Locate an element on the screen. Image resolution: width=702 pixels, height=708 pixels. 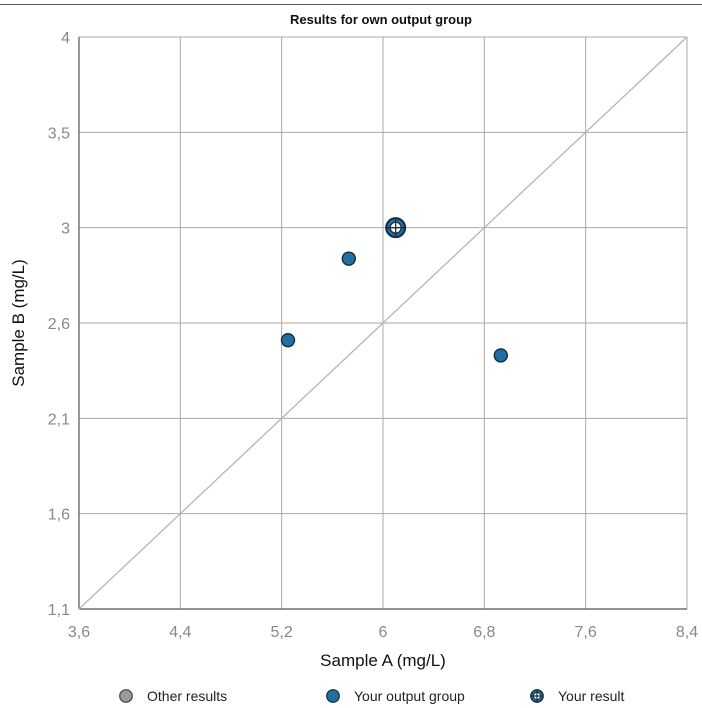
y-tick-label: 1,1 is located at coordinates (59, 610).